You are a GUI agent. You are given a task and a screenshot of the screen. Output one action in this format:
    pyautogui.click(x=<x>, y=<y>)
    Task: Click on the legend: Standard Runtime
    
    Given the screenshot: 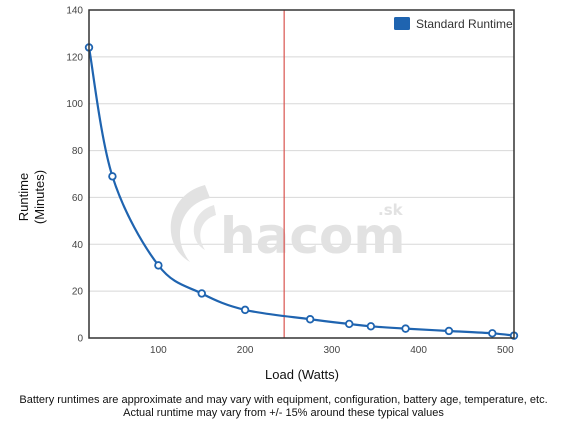 What is the action you would take?
    pyautogui.click(x=453, y=24)
    